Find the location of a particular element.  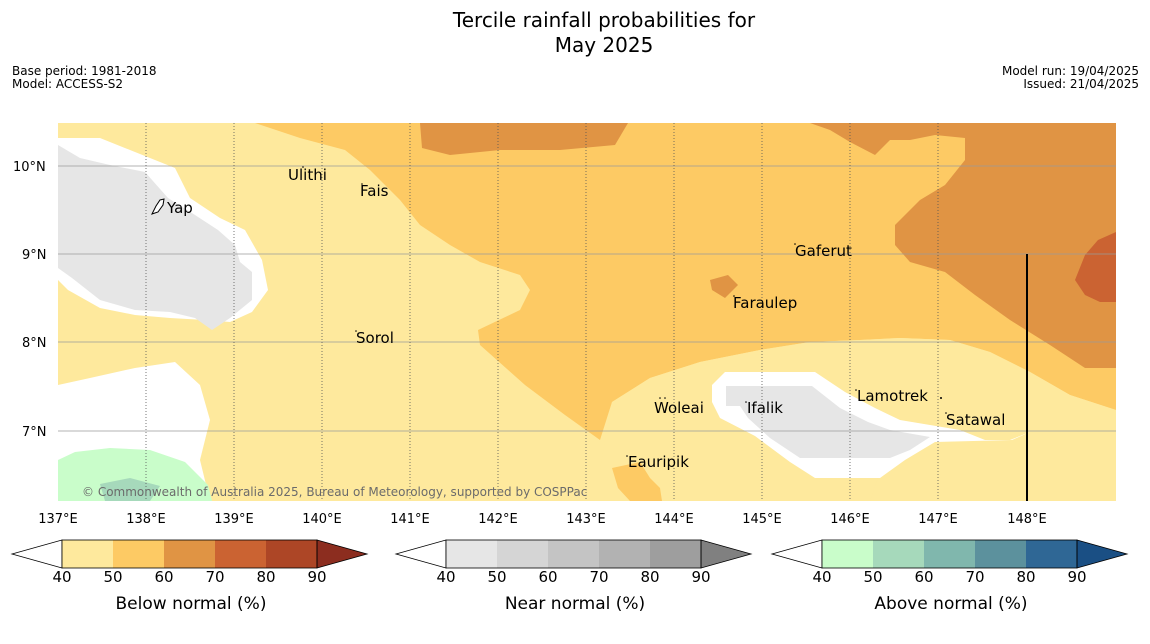

cb-below-tick: 90 is located at coordinates (317, 577).